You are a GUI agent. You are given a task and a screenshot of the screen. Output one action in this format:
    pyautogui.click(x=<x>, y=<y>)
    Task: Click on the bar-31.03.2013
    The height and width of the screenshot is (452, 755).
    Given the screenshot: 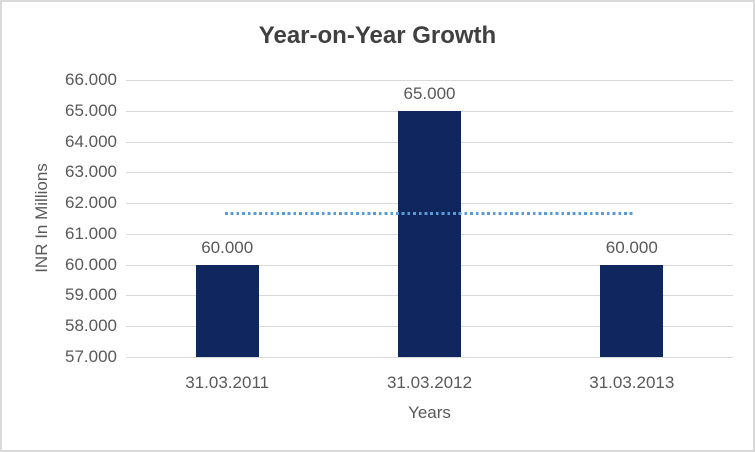 What is the action you would take?
    pyautogui.click(x=632, y=310)
    